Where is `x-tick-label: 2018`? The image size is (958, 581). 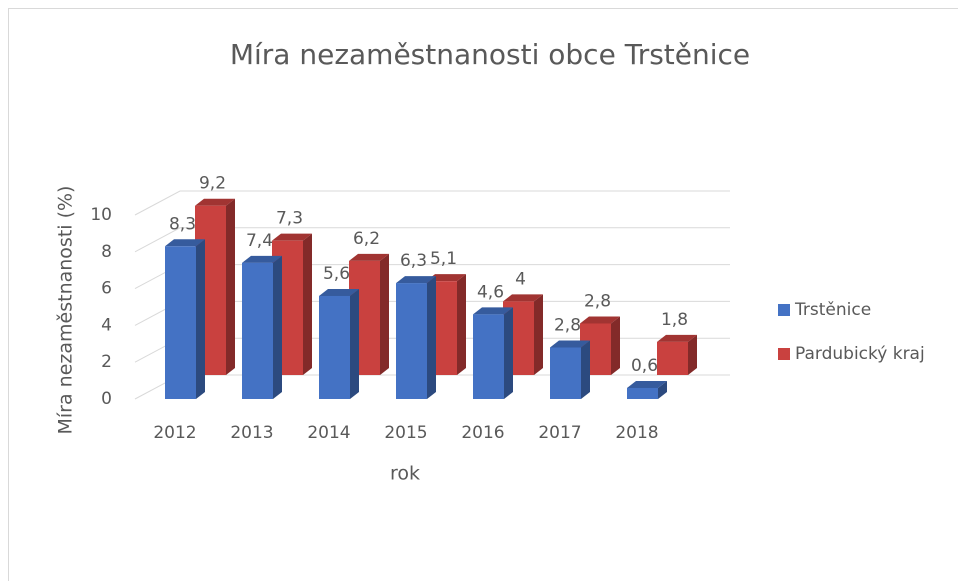
x-tick-label: 2018 is located at coordinates (636, 433).